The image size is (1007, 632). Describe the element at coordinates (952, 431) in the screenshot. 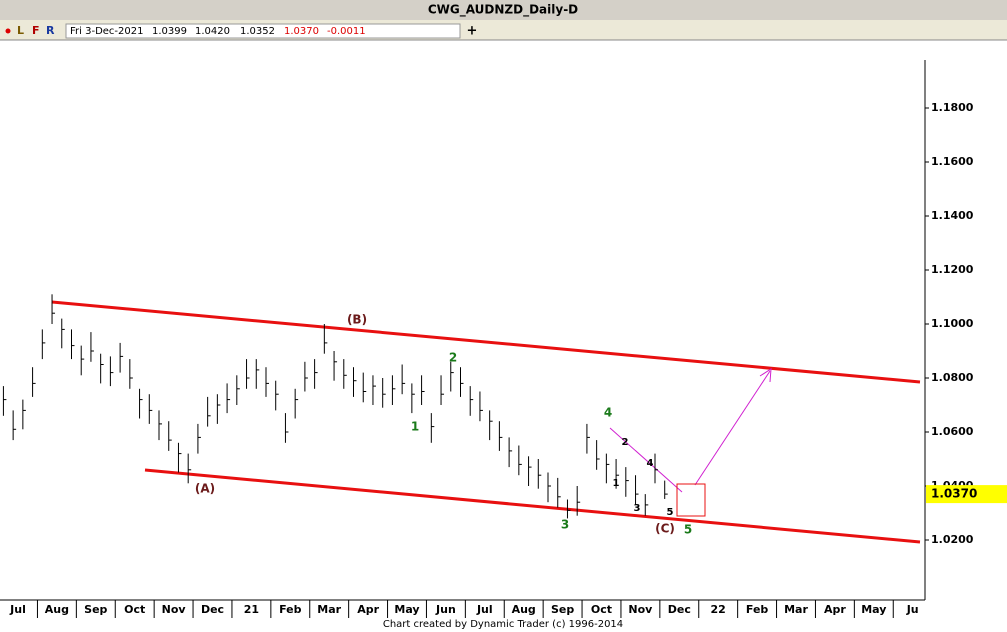

I see `y-tick-label: 1.0600` at that location.